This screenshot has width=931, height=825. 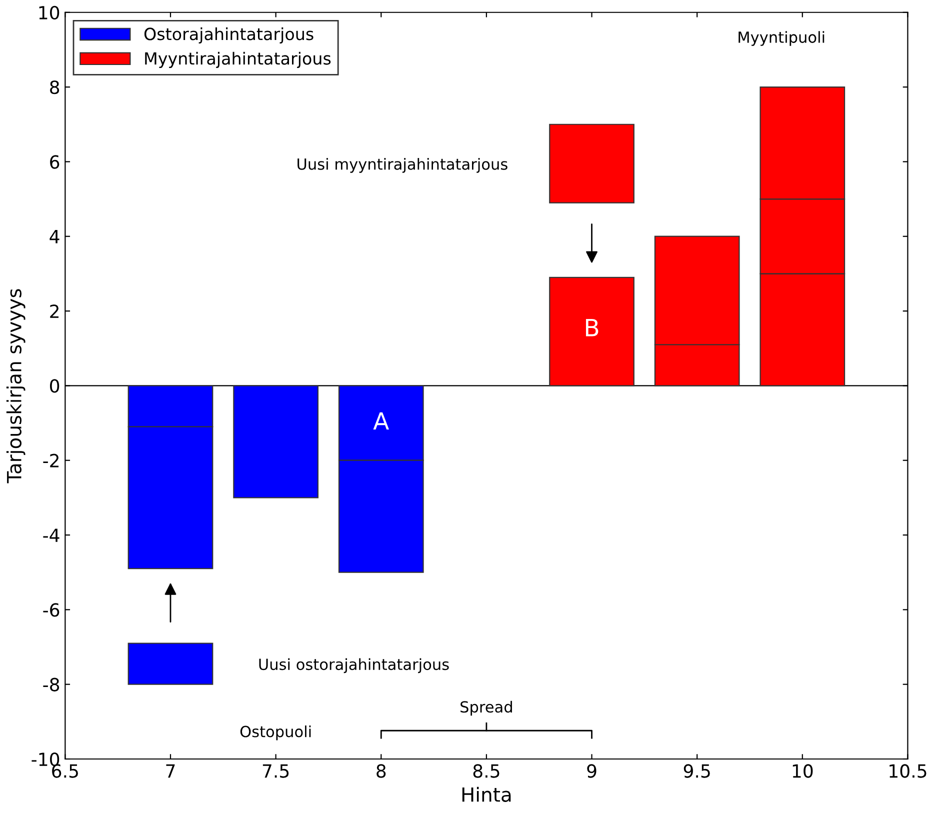 What do you see at coordinates (591, 771) in the screenshot?
I see `x-tick-label: 9` at bounding box center [591, 771].